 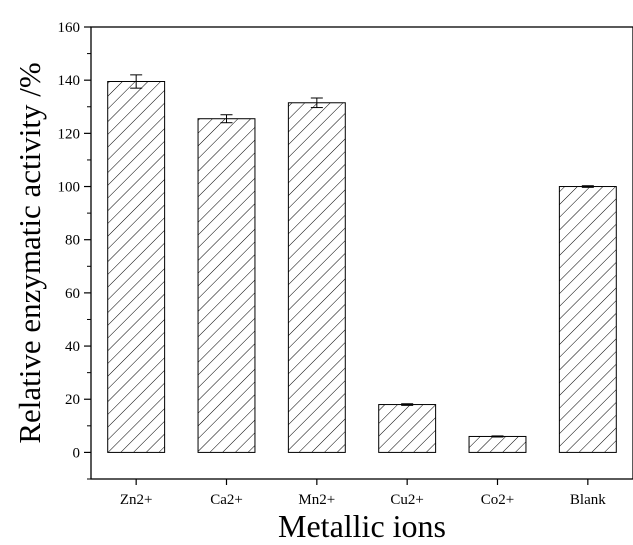 What do you see at coordinates (362, 526) in the screenshot?
I see `x-axis-title: Metallic ions` at bounding box center [362, 526].